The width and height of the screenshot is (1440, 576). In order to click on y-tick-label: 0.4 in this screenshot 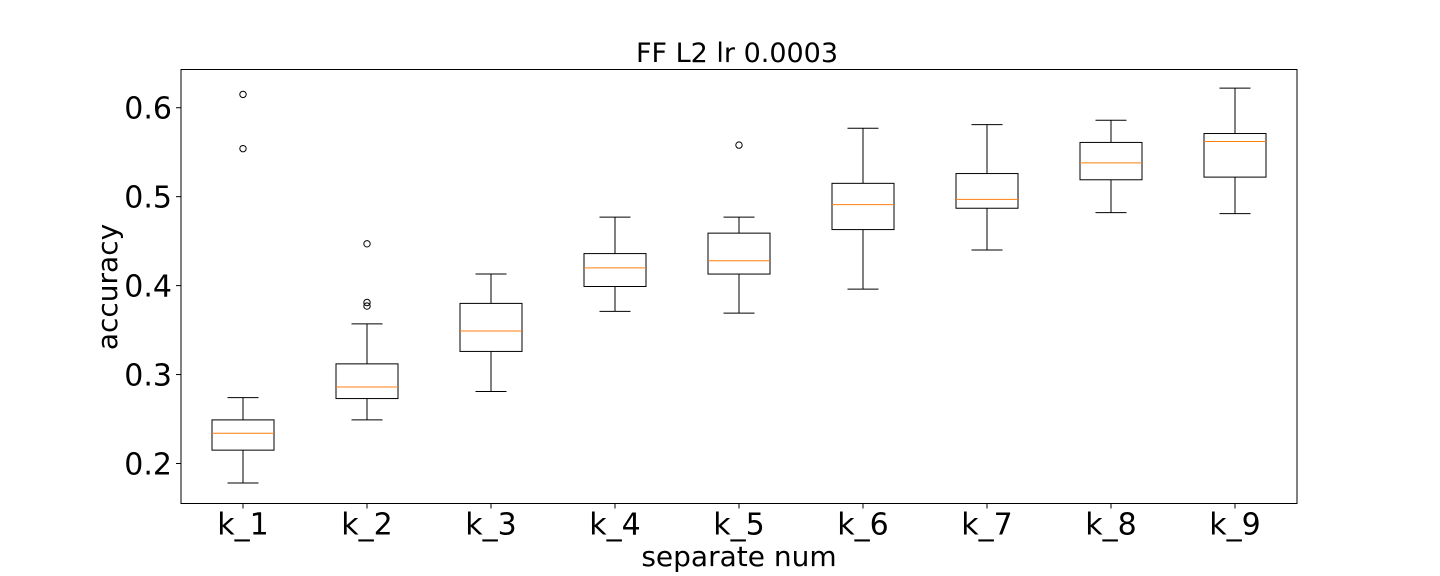, I will do `click(148, 287)`.